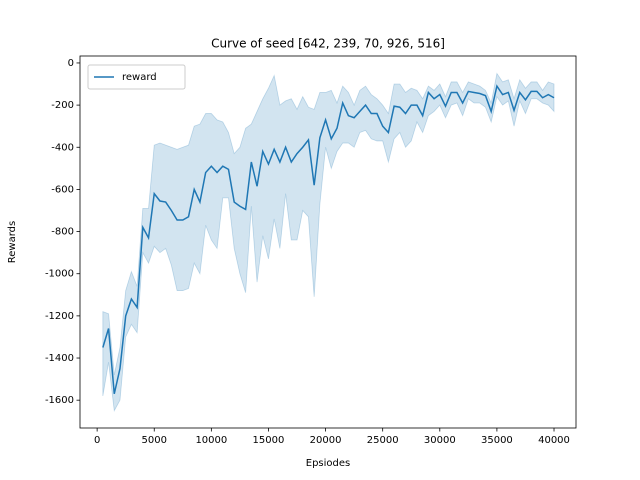 The height and width of the screenshot is (480, 640). I want to click on legend-box, so click(136, 77).